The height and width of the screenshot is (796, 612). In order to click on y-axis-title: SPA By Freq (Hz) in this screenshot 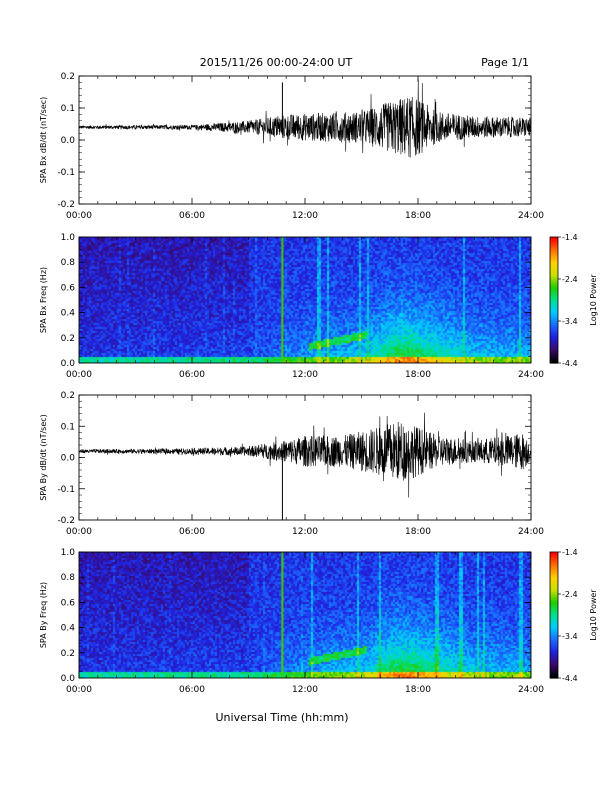, I will do `click(43, 615)`.